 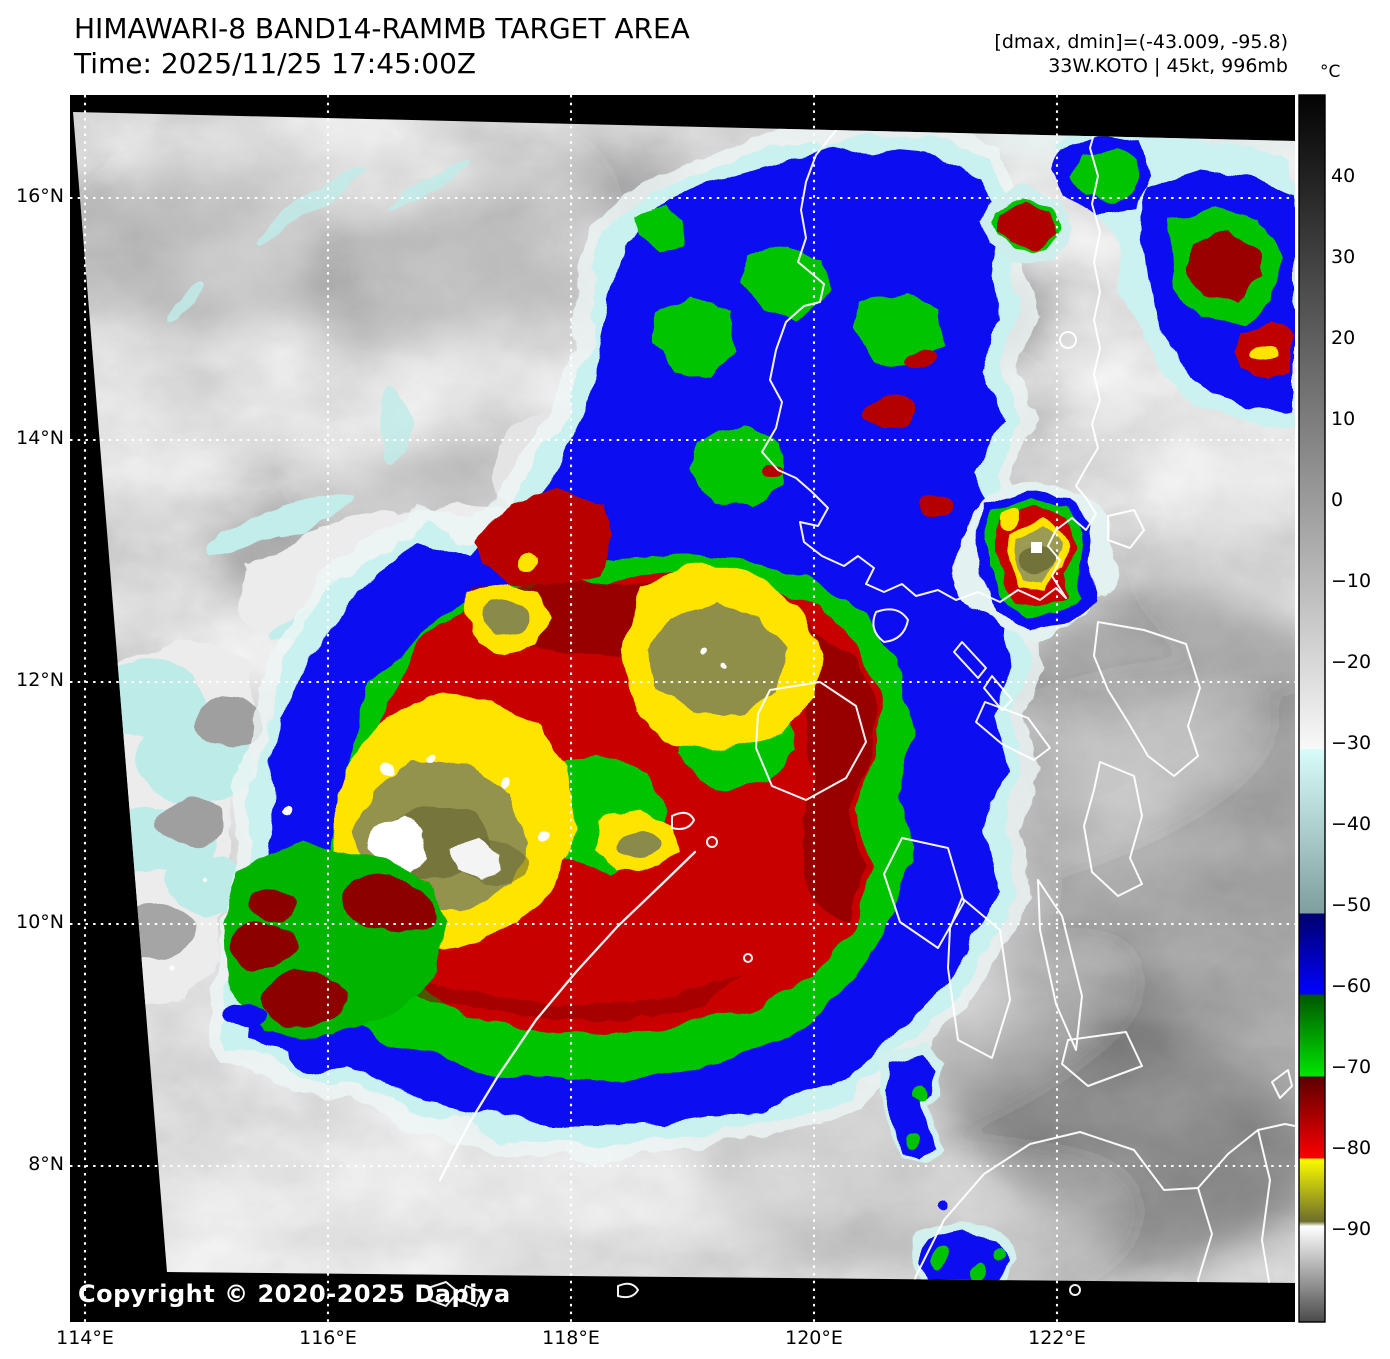 What do you see at coordinates (1036, 547) in the screenshot?
I see `storm-center-marker` at bounding box center [1036, 547].